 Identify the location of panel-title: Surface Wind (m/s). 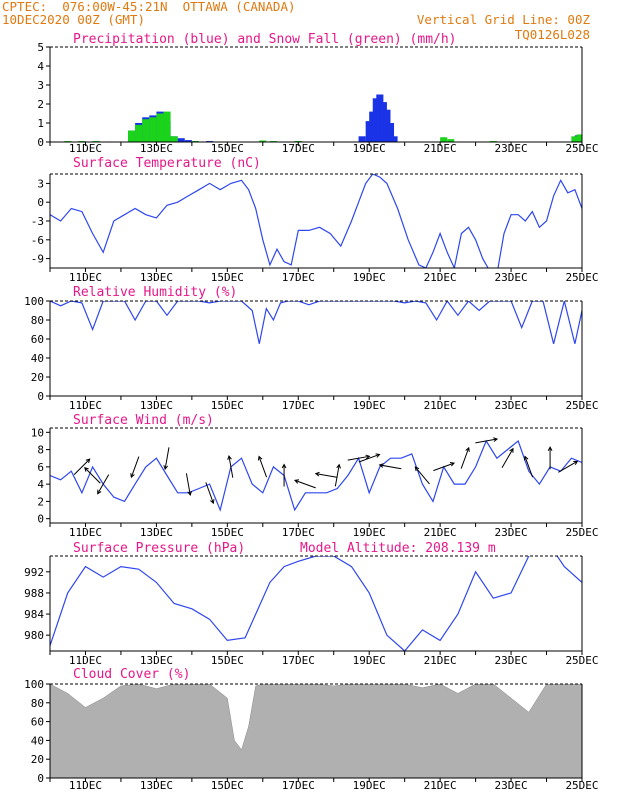
(143, 420).